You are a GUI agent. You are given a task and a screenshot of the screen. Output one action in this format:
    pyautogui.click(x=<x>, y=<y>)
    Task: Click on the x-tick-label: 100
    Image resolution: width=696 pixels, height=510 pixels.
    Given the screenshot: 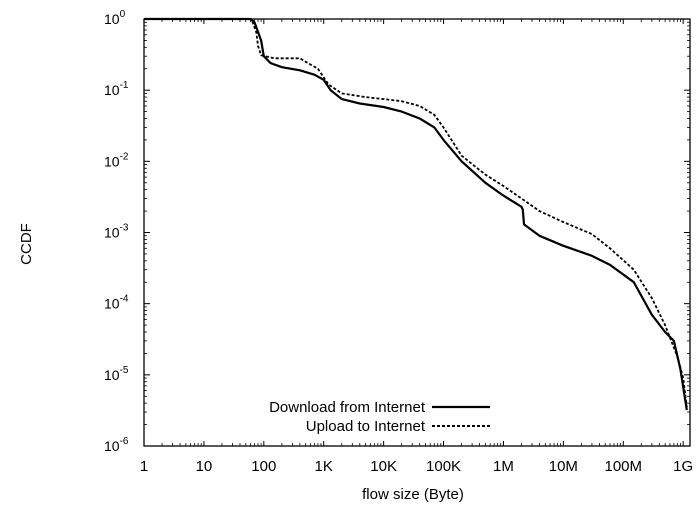 What is the action you would take?
    pyautogui.click(x=263, y=466)
    